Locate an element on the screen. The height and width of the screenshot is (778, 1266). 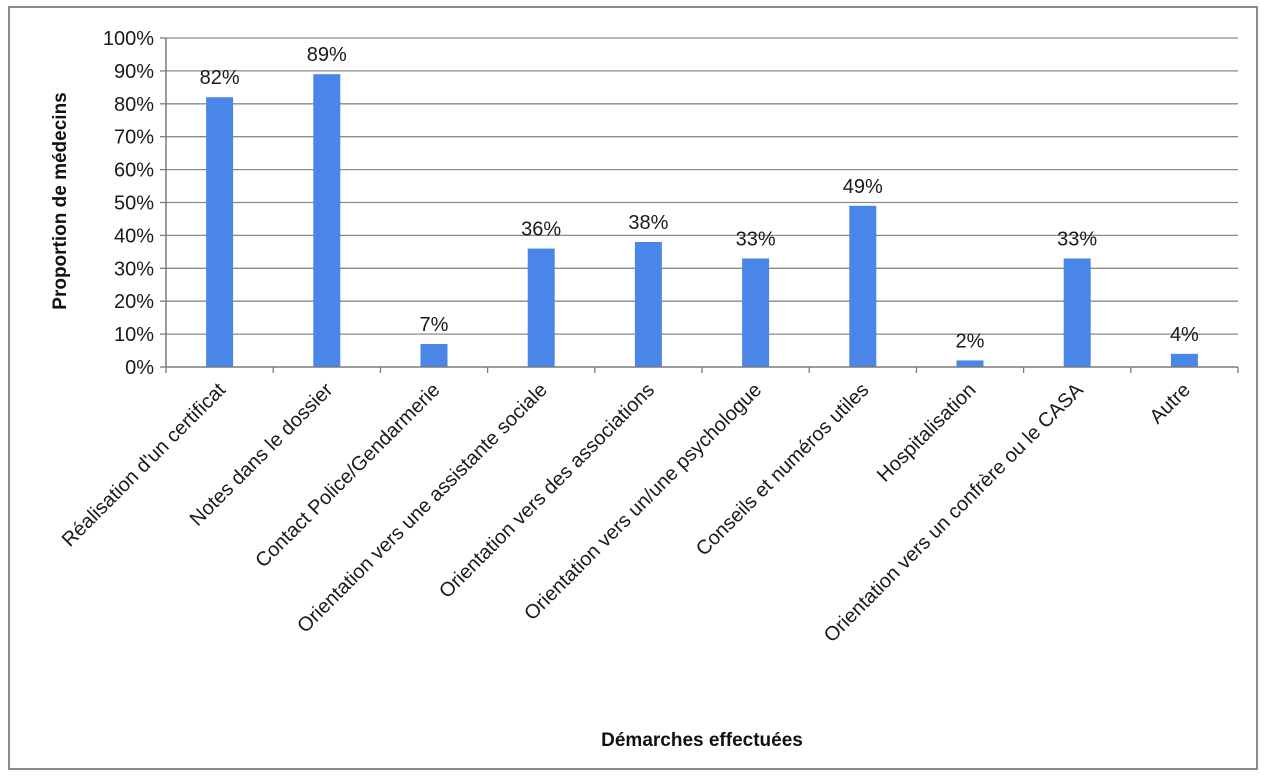
y-tick-label: 80% is located at coordinates (134, 105).